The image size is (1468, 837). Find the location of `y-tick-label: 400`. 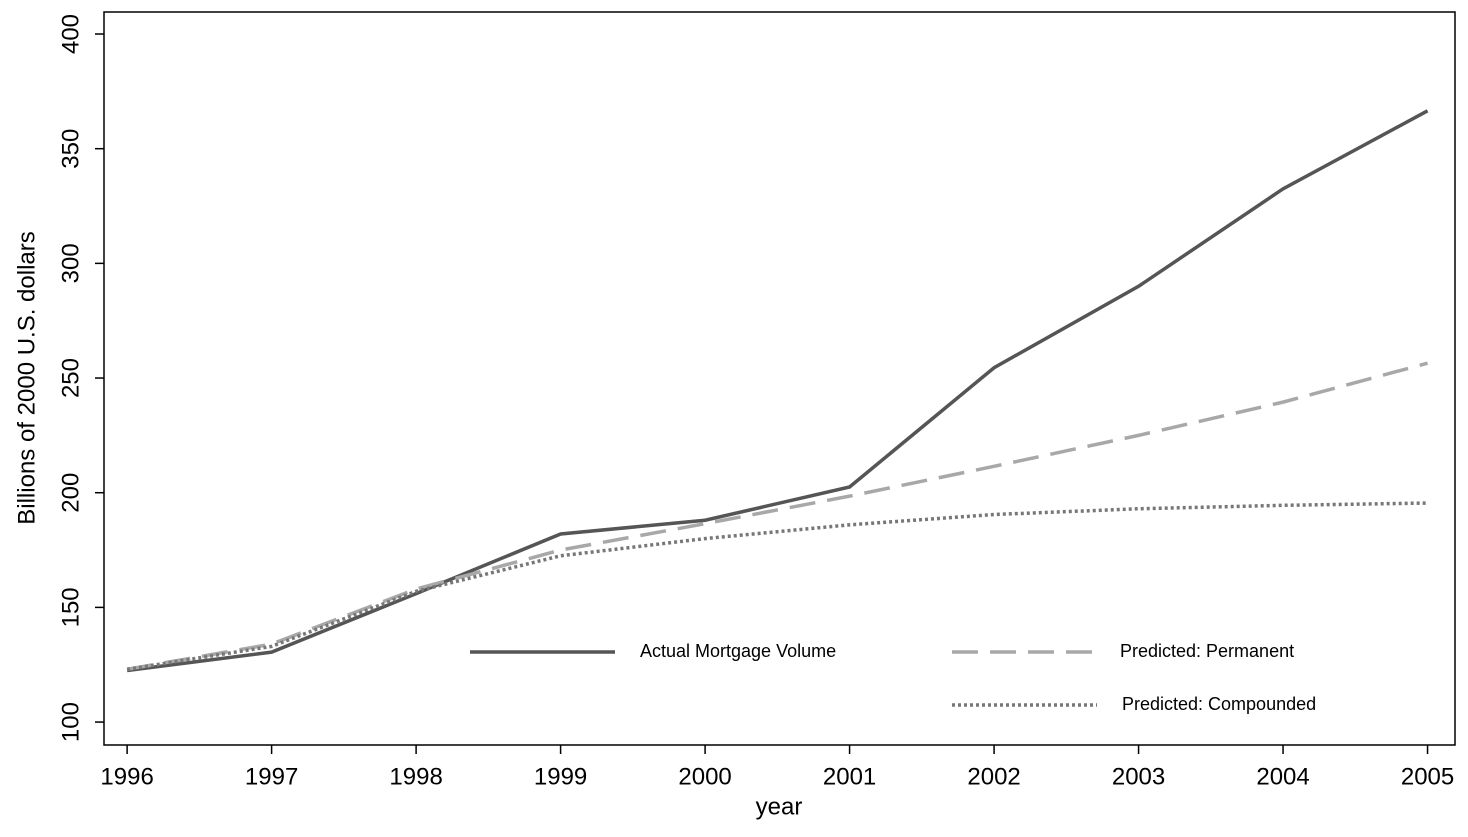

y-tick-label: 400 is located at coordinates (70, 34).